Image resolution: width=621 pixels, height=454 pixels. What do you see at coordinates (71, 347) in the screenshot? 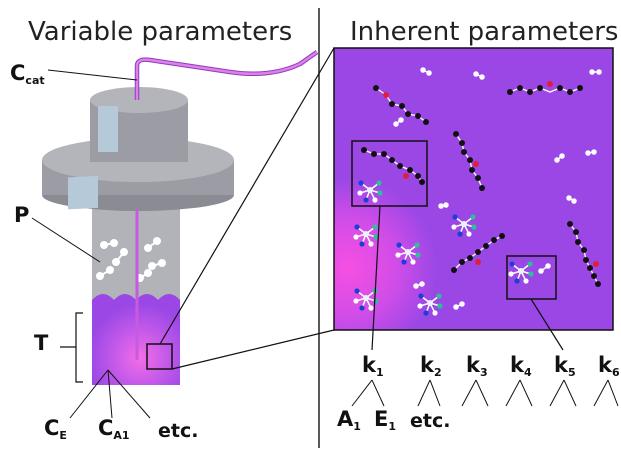
I see `t-bracket` at bounding box center [71, 347].